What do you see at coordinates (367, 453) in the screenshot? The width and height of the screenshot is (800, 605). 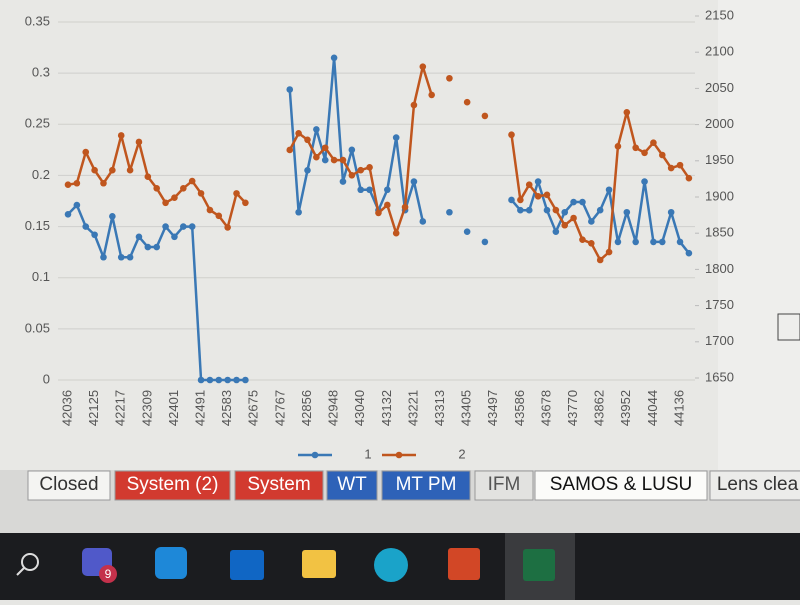 I see `legend-label: 1` at bounding box center [367, 453].